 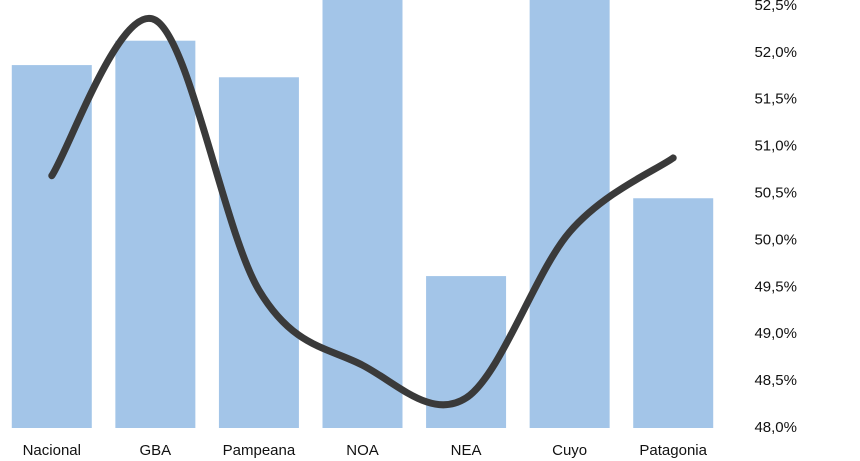 What do you see at coordinates (775, 193) in the screenshot?
I see `y-tick-label: 50,5%` at bounding box center [775, 193].